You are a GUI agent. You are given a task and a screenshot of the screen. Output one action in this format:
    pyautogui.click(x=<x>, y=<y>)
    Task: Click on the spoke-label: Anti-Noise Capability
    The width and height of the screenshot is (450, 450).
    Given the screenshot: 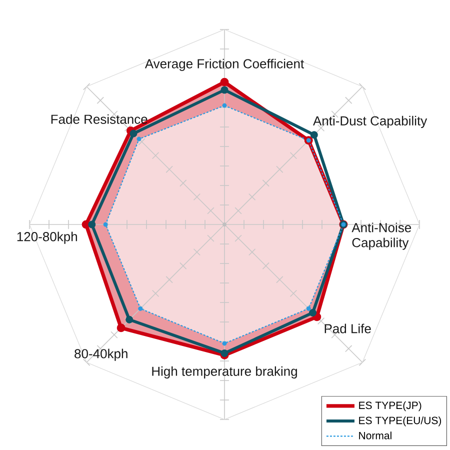 What is the action you would take?
    pyautogui.click(x=382, y=236)
    